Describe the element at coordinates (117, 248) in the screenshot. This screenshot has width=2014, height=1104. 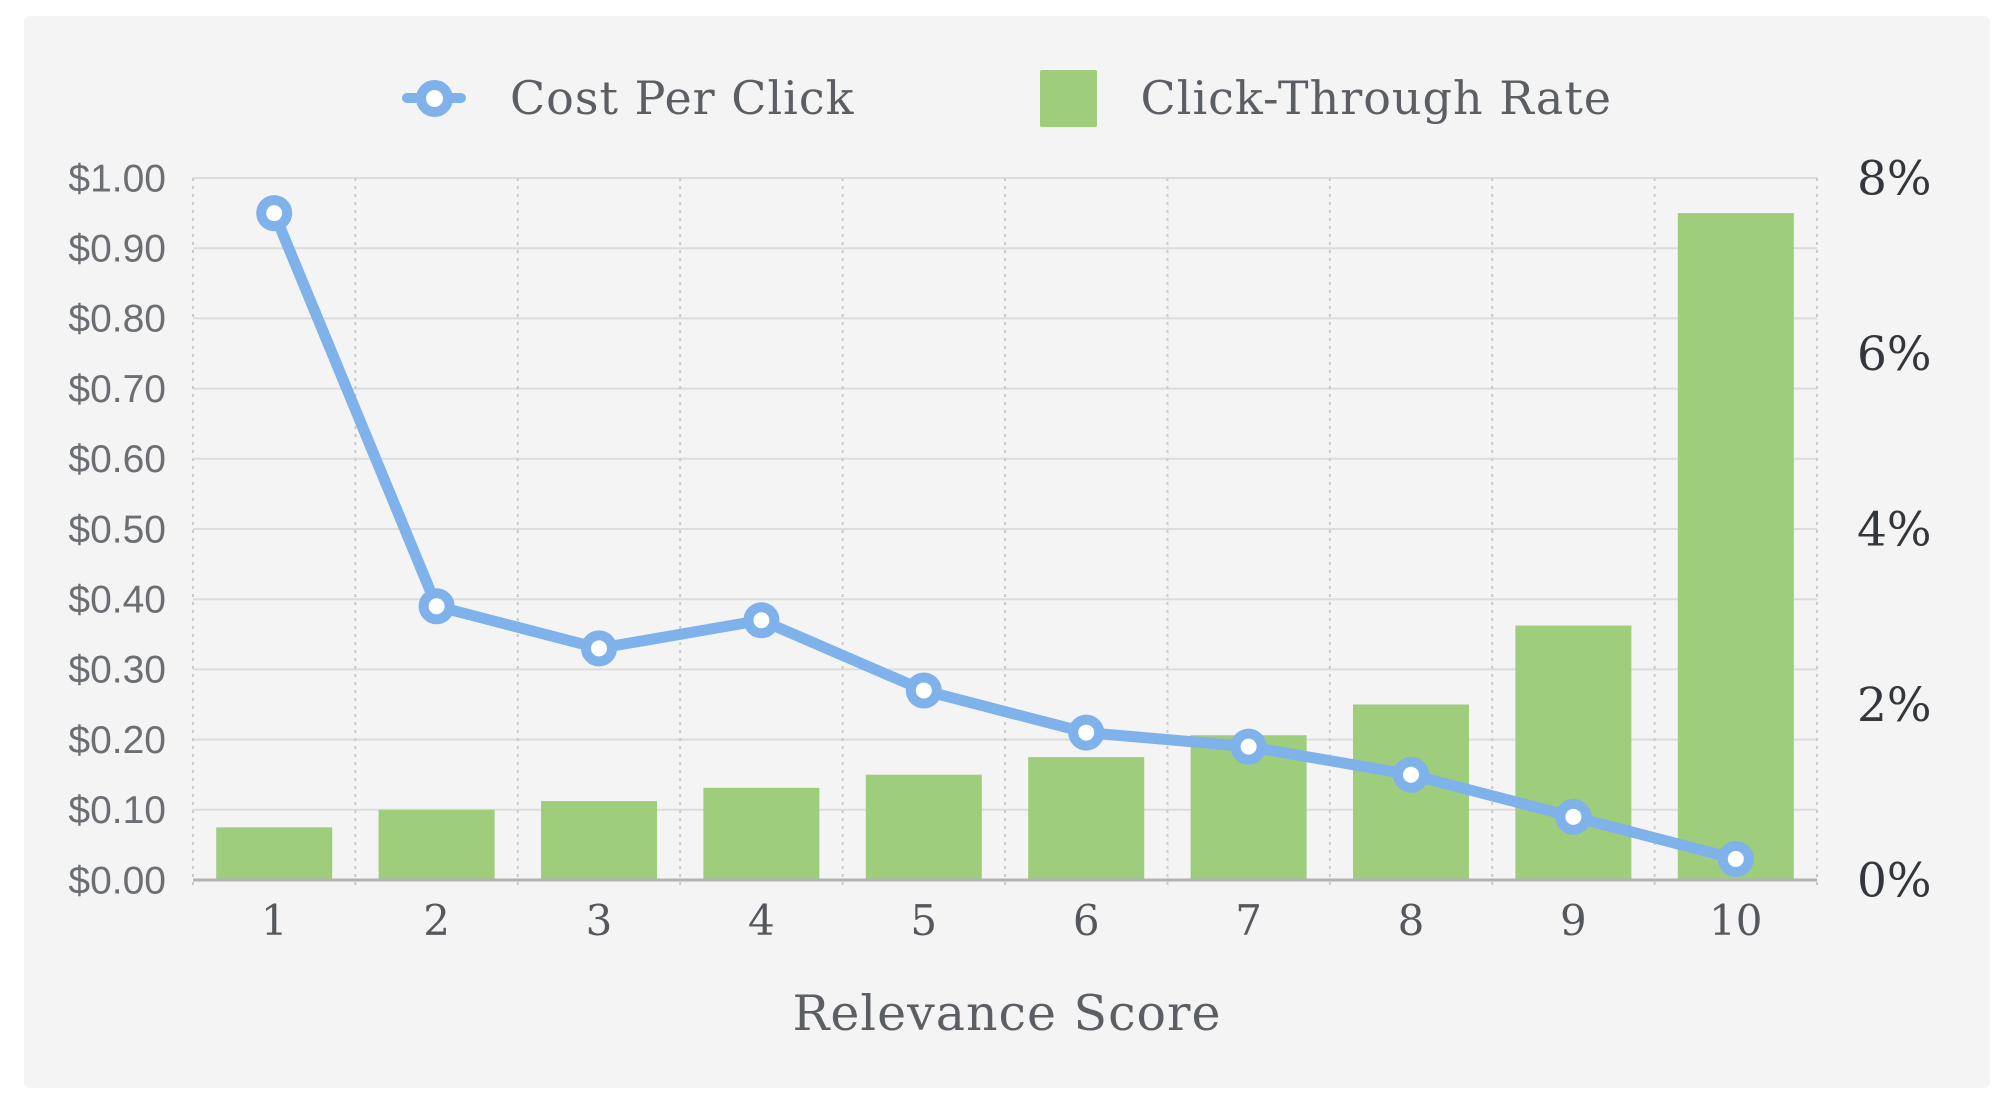
I see `left-axis-tick-label: $0.90` at that location.